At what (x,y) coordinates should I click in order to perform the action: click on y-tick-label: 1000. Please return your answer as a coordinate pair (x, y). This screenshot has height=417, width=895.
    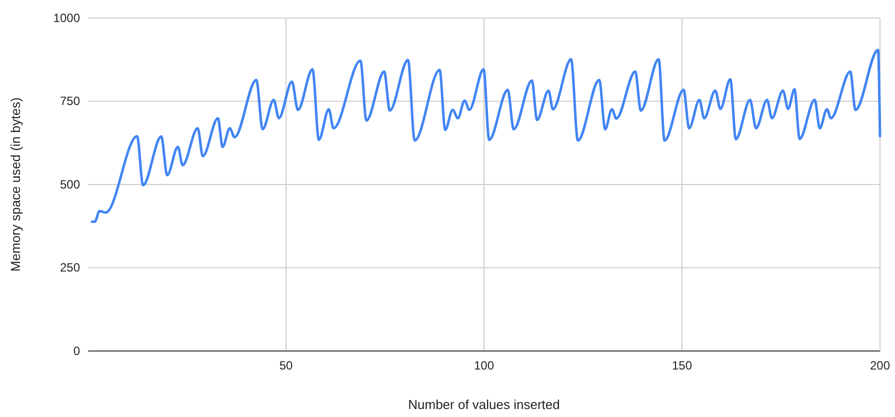
    Looking at the image, I should click on (66, 17).